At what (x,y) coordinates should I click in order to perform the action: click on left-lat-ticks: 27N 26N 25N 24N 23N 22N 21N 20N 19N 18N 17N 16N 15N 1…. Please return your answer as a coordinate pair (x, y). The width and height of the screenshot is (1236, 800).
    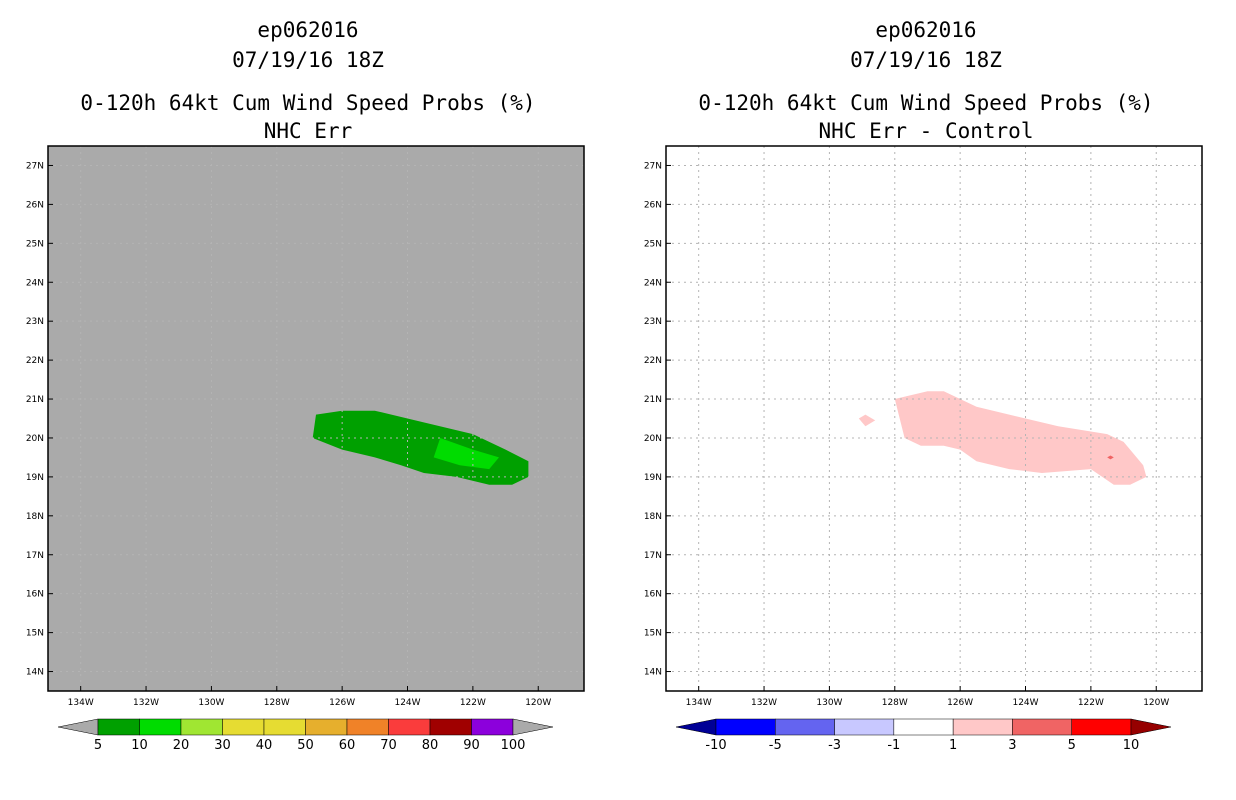
    Looking at the image, I should click on (39, 419).